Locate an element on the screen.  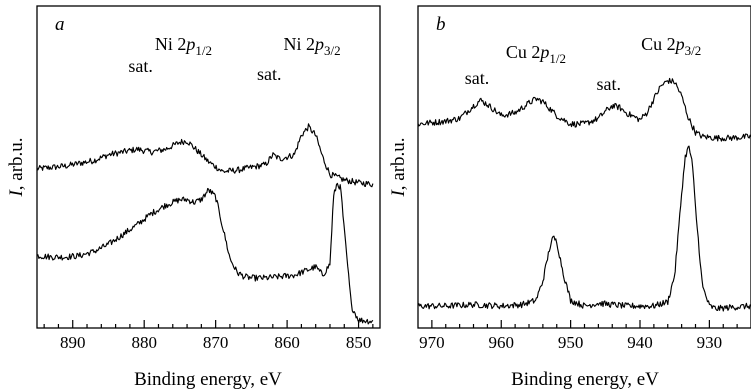
panel-b-y-axis-label: I, arb.u. is located at coordinates (398, 167).